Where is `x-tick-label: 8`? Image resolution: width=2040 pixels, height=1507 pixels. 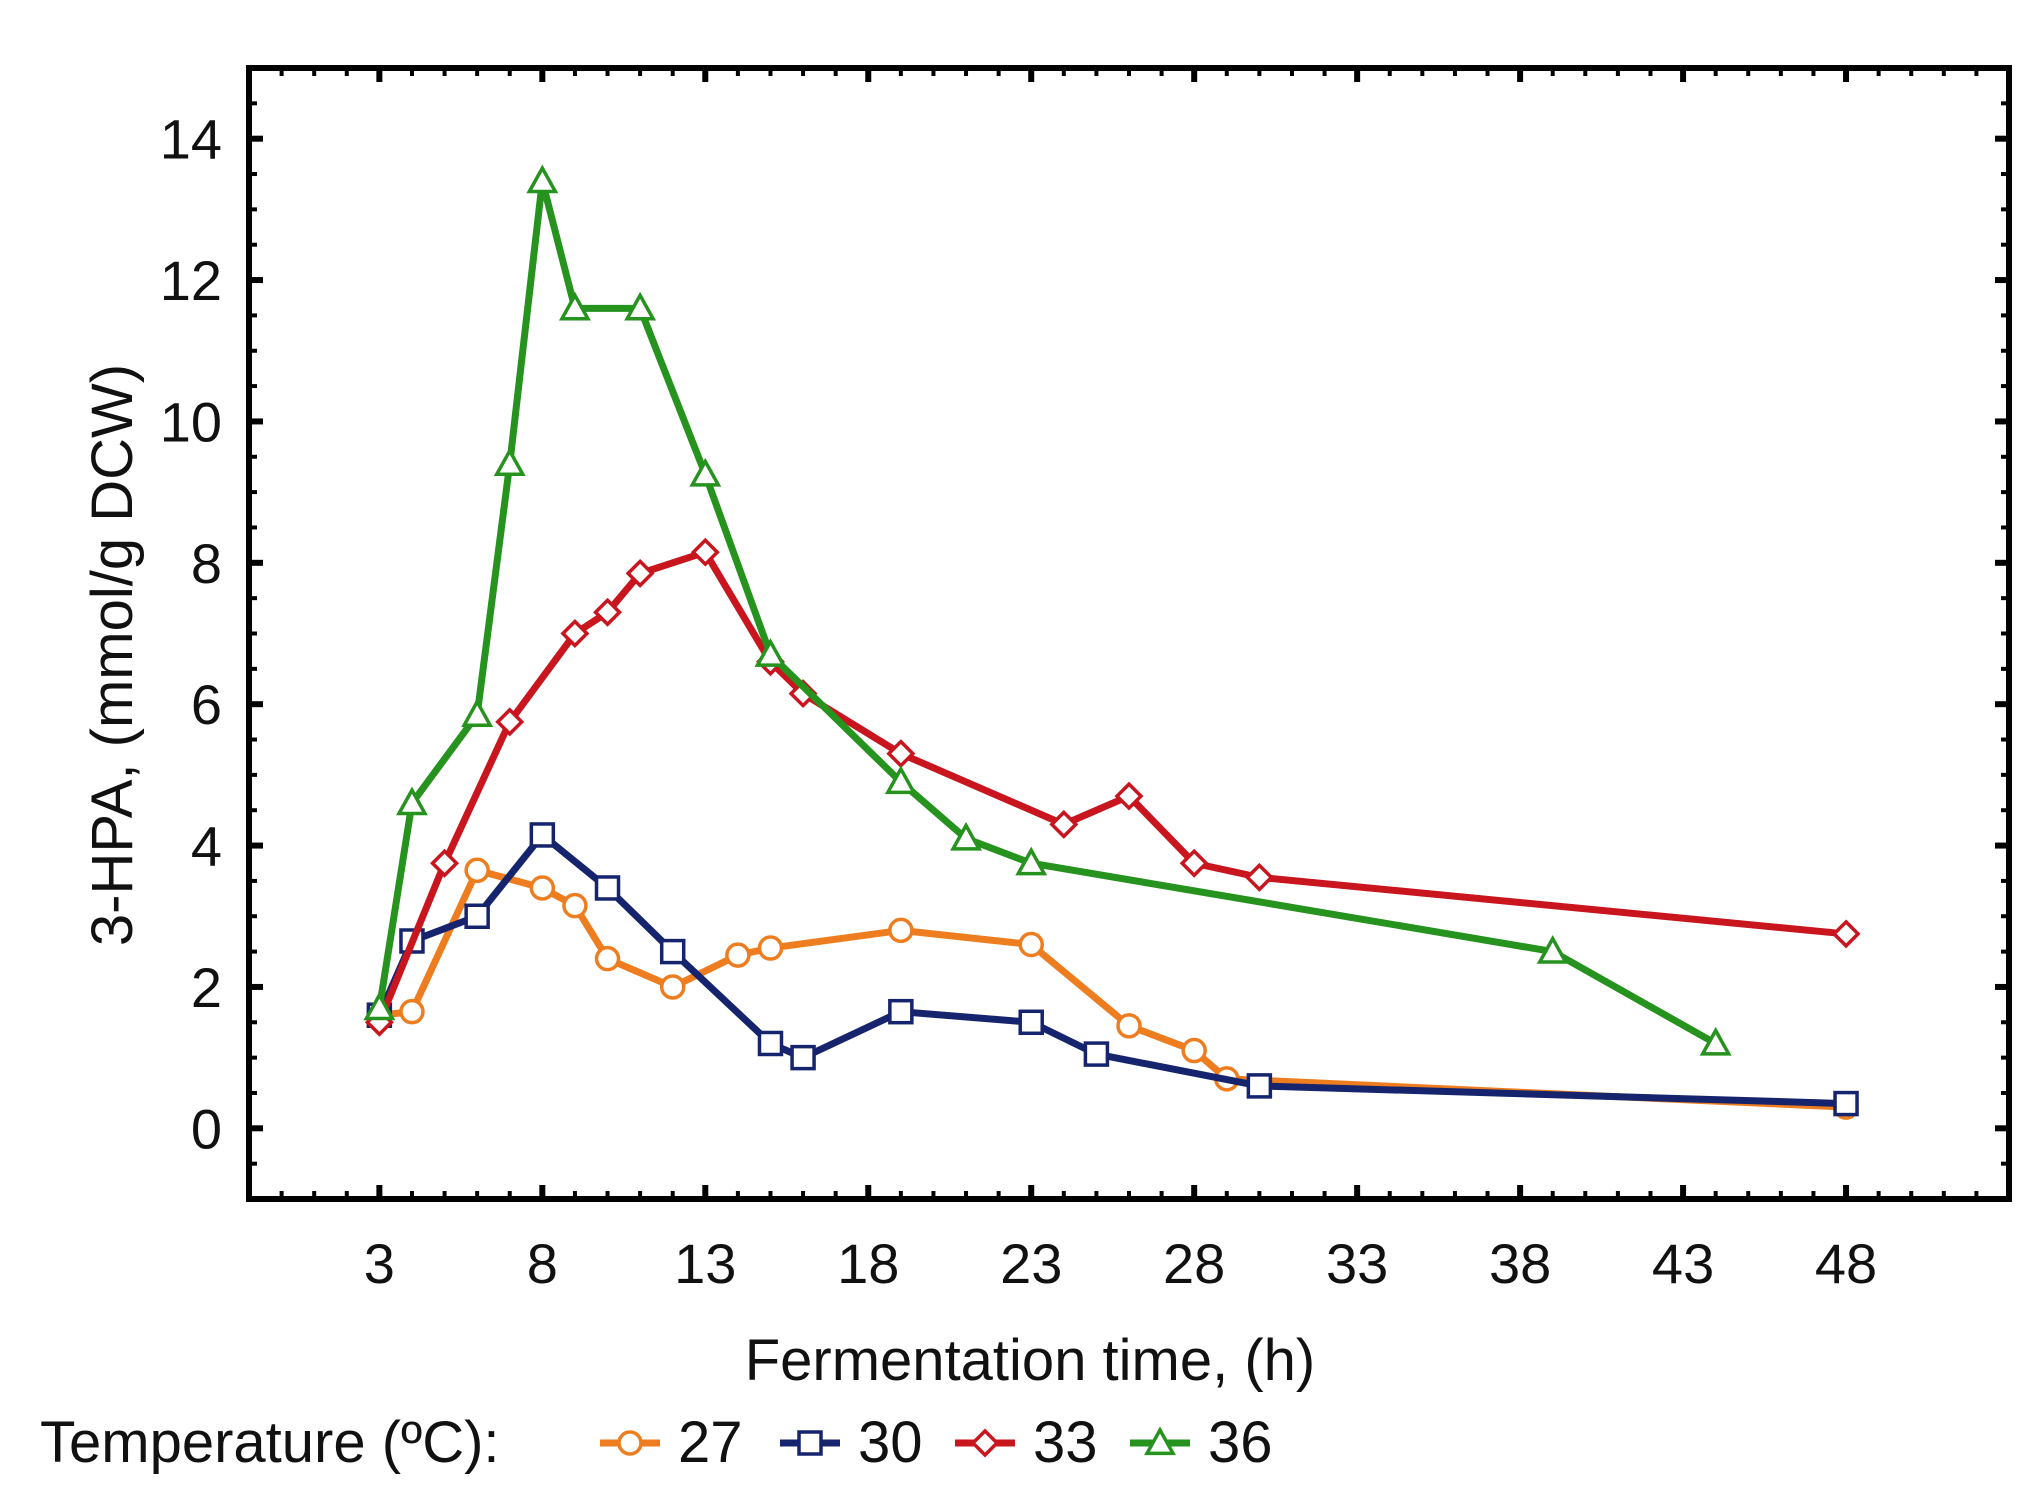 x-tick-label: 8 is located at coordinates (542, 1263).